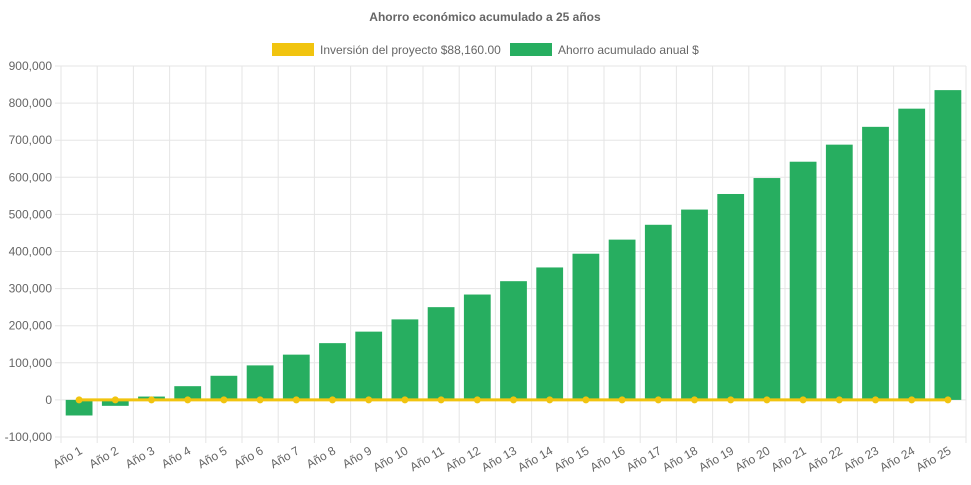  I want to click on x-tick-label: Año 19, so click(716, 458).